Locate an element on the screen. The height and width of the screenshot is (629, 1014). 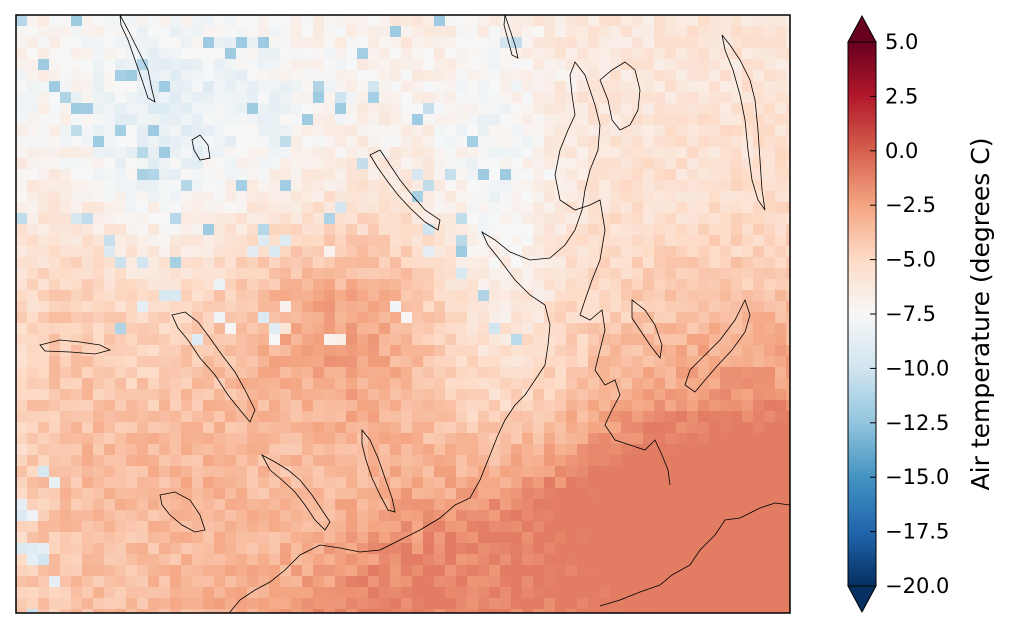
colorbar-tick-label: 2.5 is located at coordinates (901, 96).